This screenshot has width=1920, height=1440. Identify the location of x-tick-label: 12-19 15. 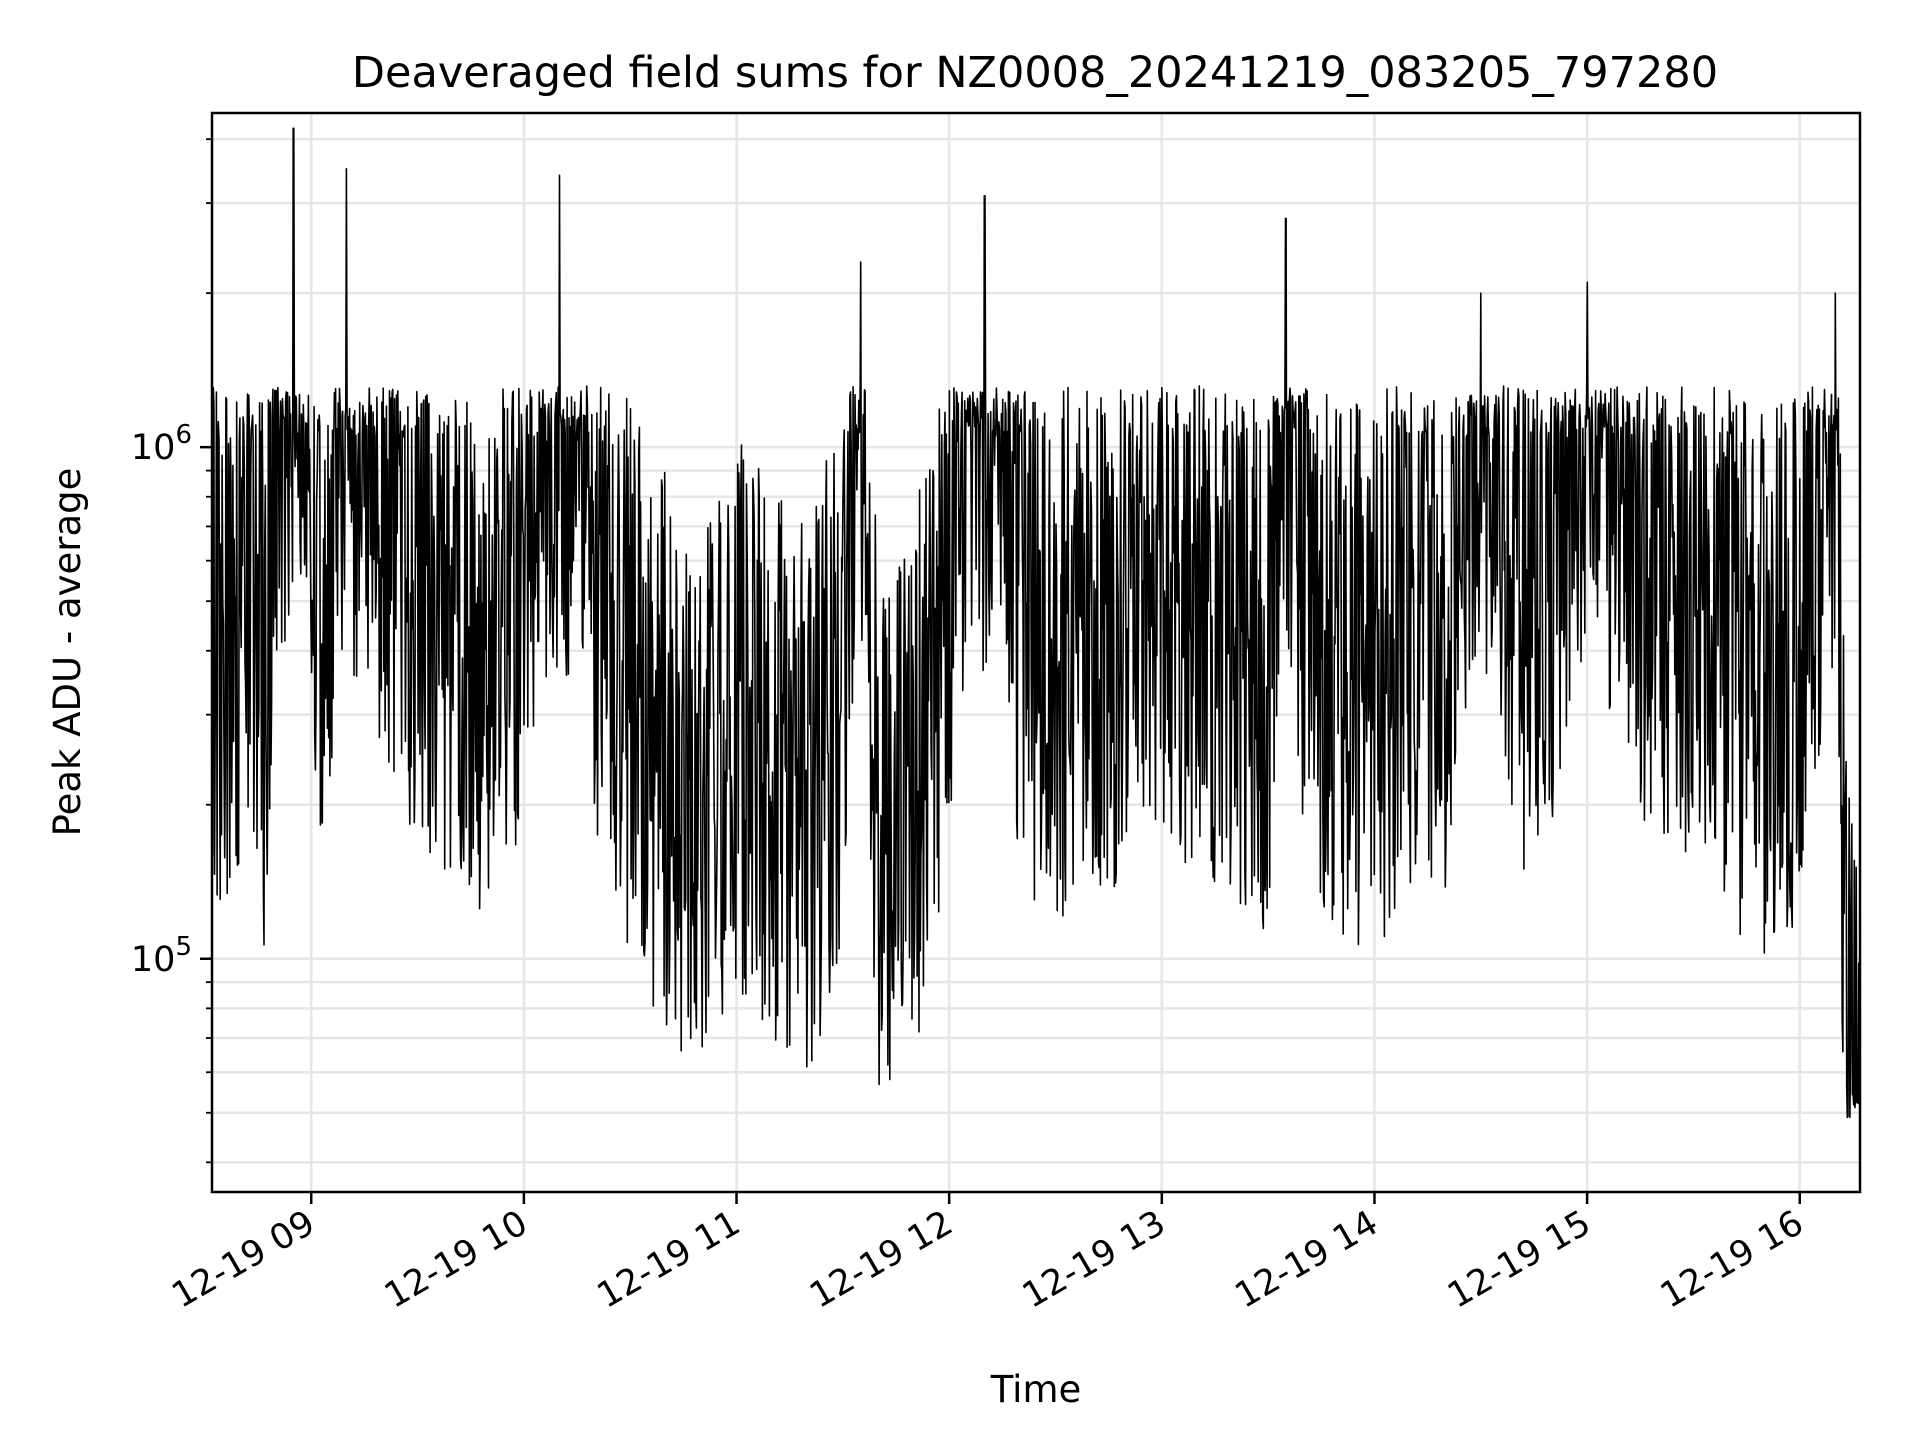
(1519, 1259).